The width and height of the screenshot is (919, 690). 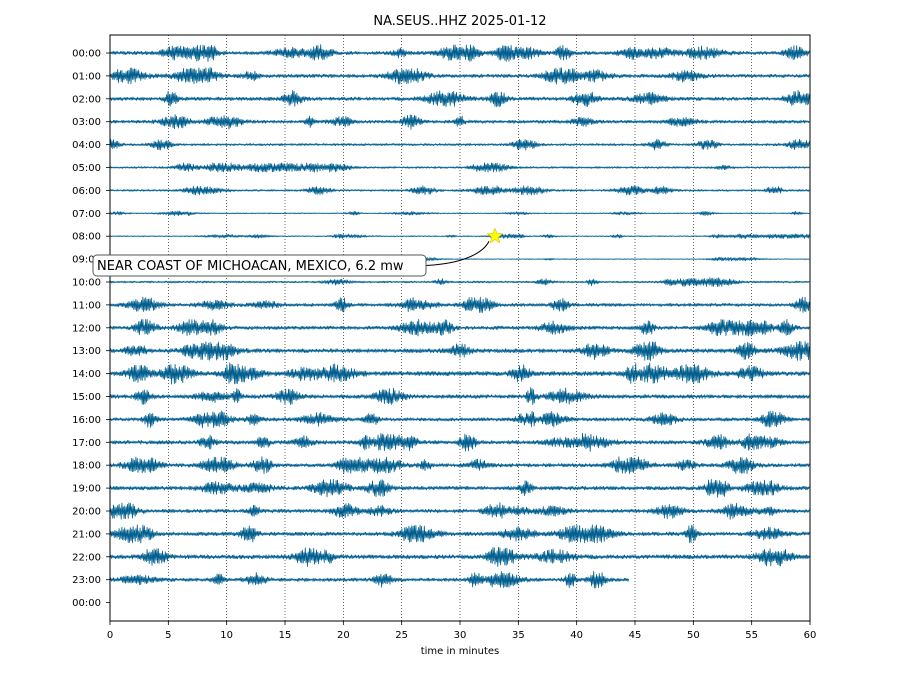 What do you see at coordinates (285, 635) in the screenshot?
I see `x-tick-label: 15` at bounding box center [285, 635].